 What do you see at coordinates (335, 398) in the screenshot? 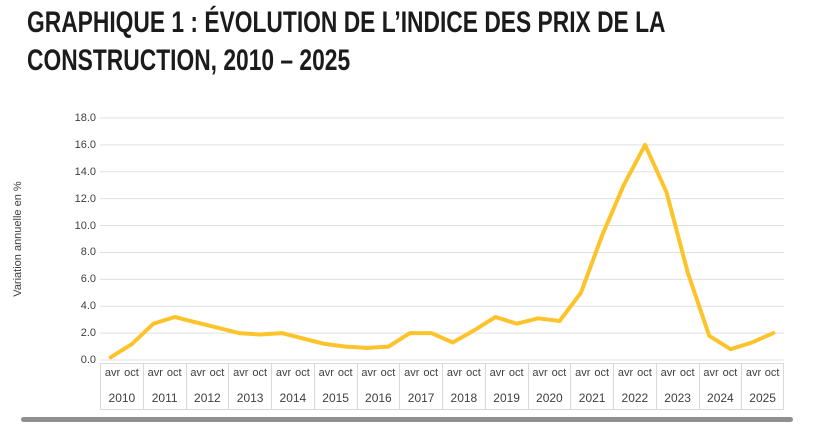
I see `year-label: 2015` at bounding box center [335, 398].